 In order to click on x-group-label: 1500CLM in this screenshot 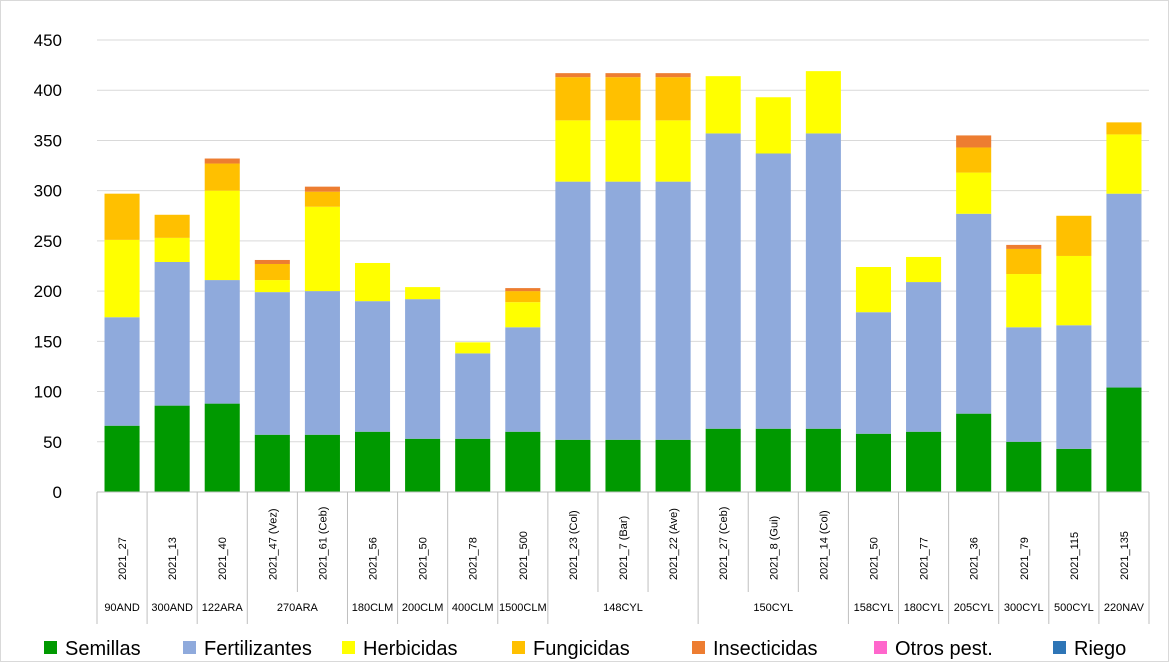, I will do `click(523, 608)`.